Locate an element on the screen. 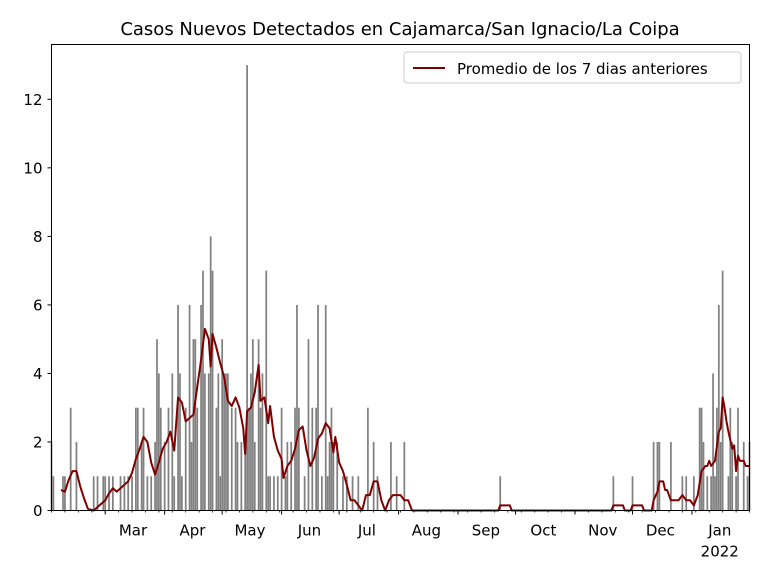 The width and height of the screenshot is (768, 576). legend-box is located at coordinates (572, 67).